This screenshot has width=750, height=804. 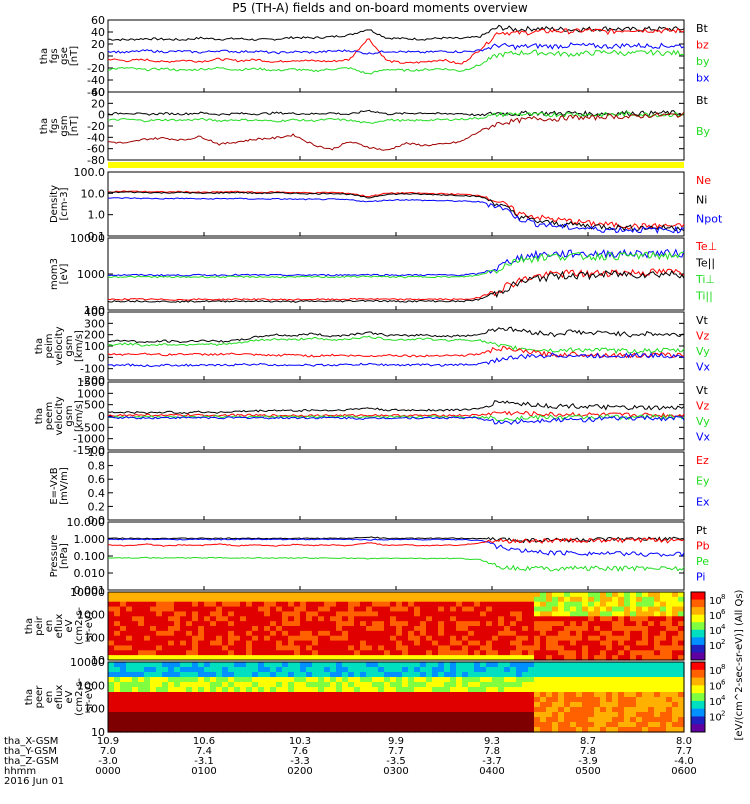 What do you see at coordinates (98, 660) in the screenshot?
I see `y-tick-label: 10` at bounding box center [98, 660].